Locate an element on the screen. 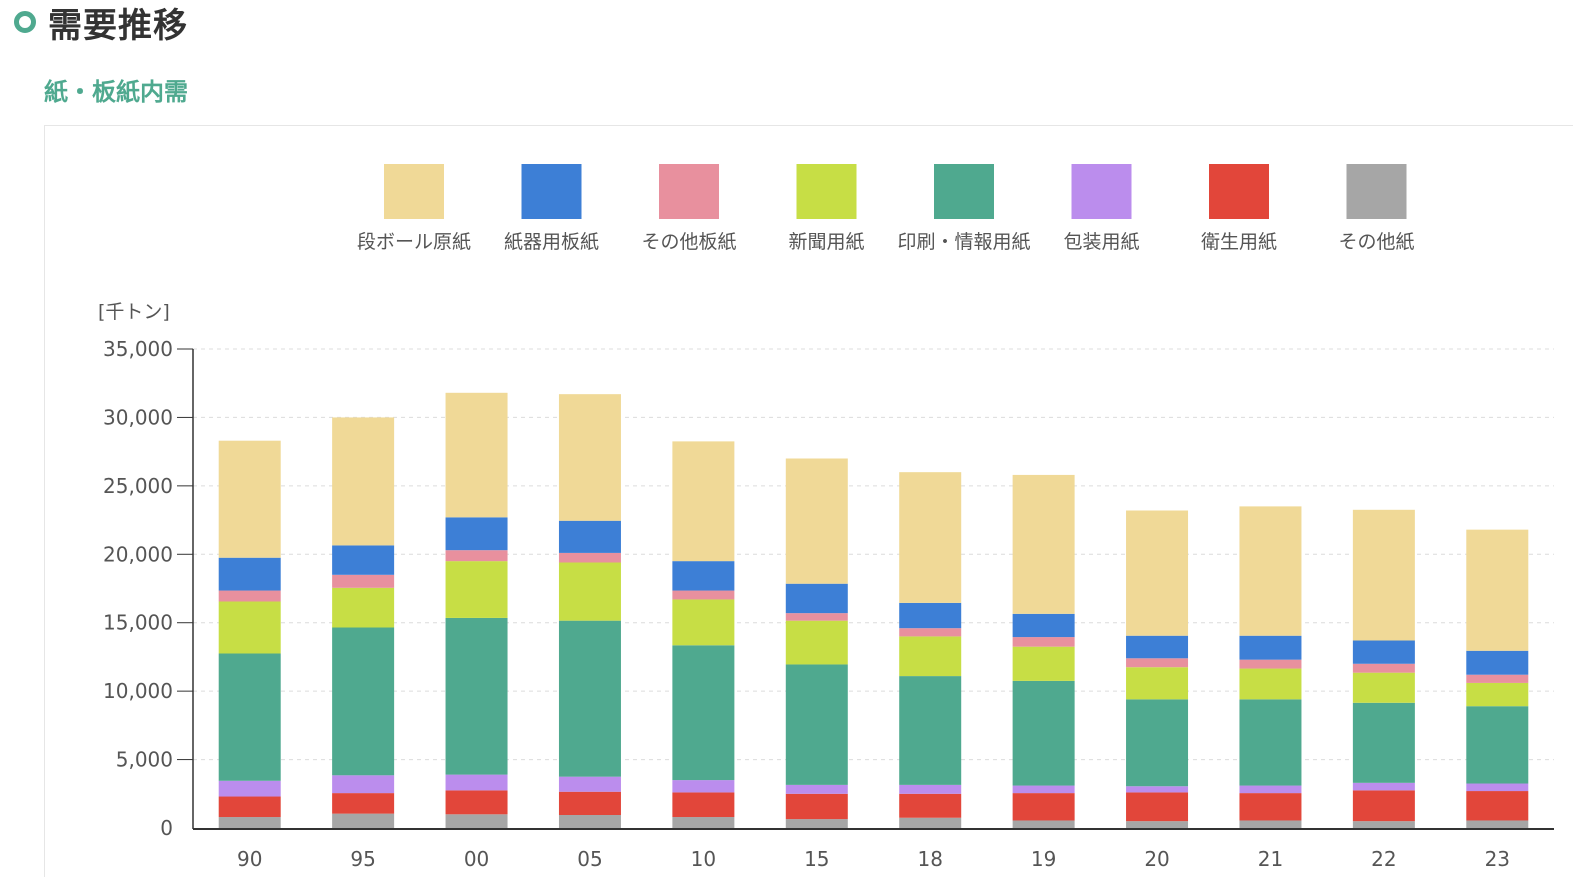 Image resolution: width=1573 pixels, height=878 pixels. section-title: 紙・板紙内需 is located at coordinates (116, 92).